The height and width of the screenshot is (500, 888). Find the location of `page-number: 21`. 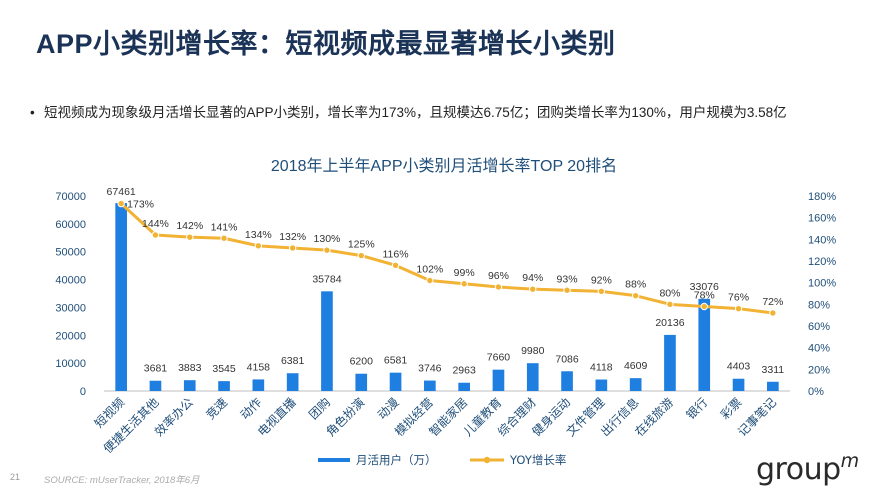

page-number: 21 is located at coordinates (15, 477).